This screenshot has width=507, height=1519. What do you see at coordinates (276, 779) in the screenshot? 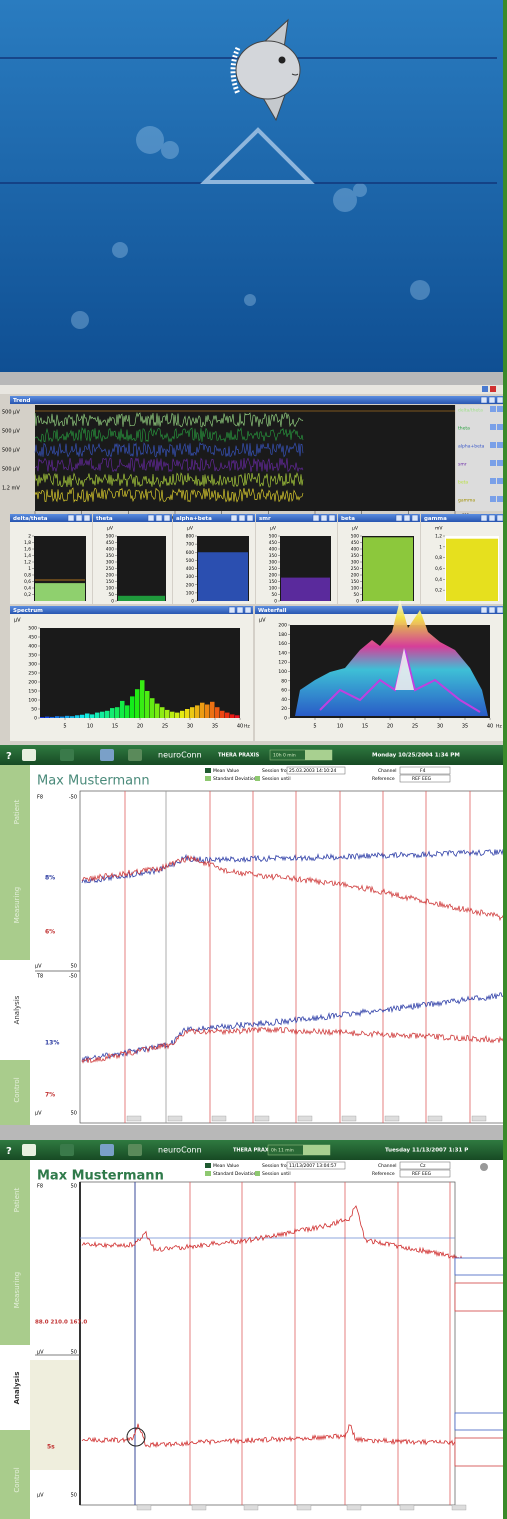
I see `field-label: Session until` at bounding box center [276, 779].